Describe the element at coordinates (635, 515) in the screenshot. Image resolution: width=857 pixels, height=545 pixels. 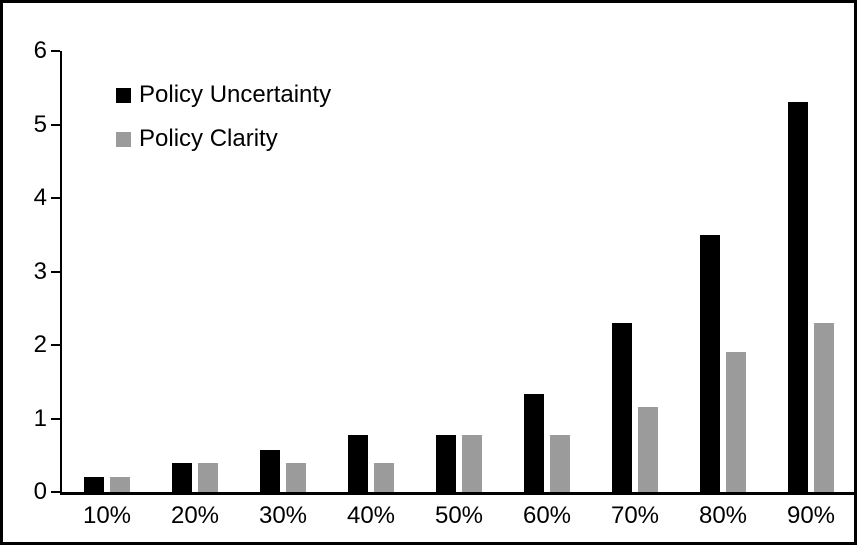
I see `x-axis-label: 70%` at that location.